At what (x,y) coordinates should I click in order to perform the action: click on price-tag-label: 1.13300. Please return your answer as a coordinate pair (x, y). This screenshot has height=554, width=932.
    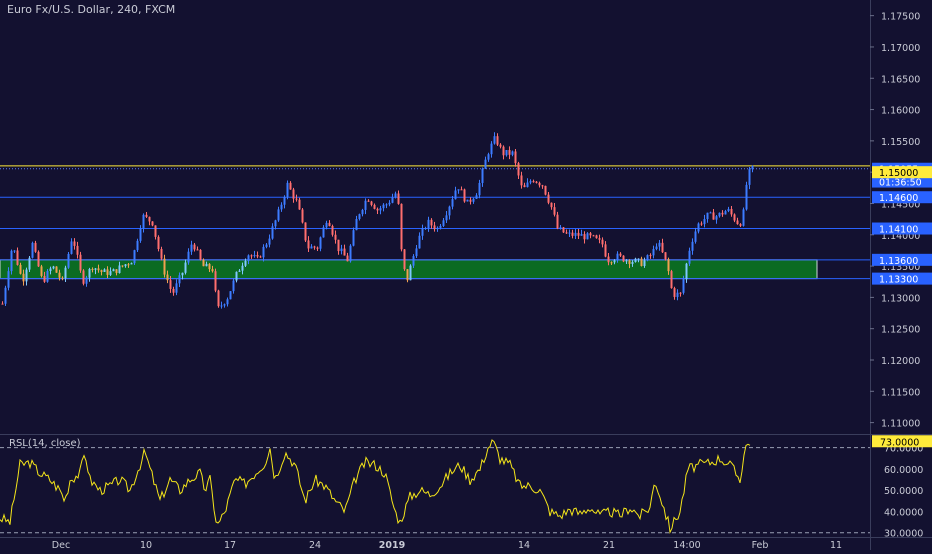
    Looking at the image, I should click on (898, 280).